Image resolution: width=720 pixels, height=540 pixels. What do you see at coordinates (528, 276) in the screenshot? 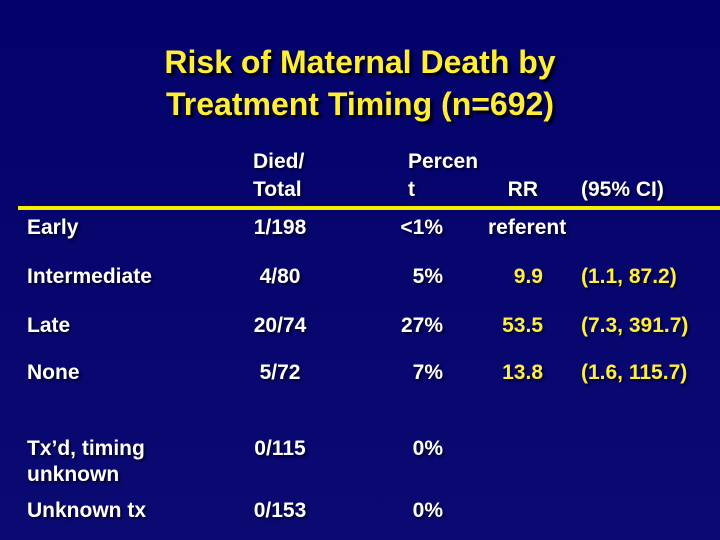
I see `rr-value: 9.9` at bounding box center [528, 276].